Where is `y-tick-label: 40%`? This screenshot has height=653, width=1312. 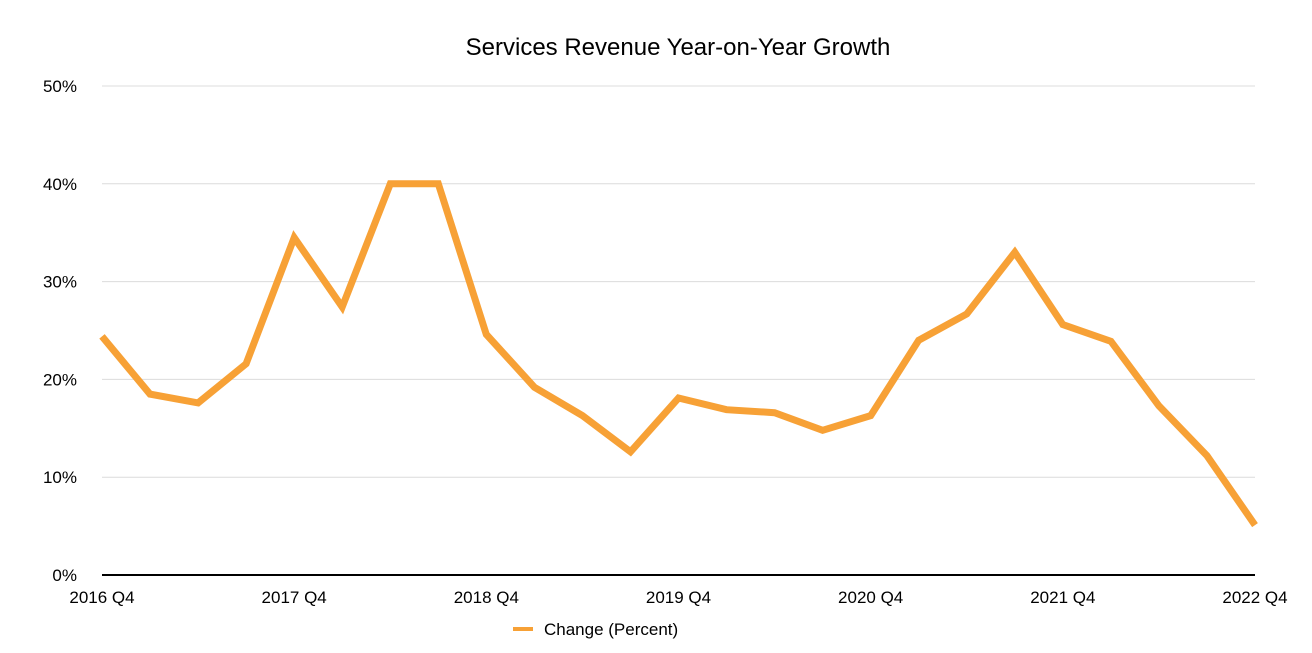
y-tick-label: 40% is located at coordinates (60, 184).